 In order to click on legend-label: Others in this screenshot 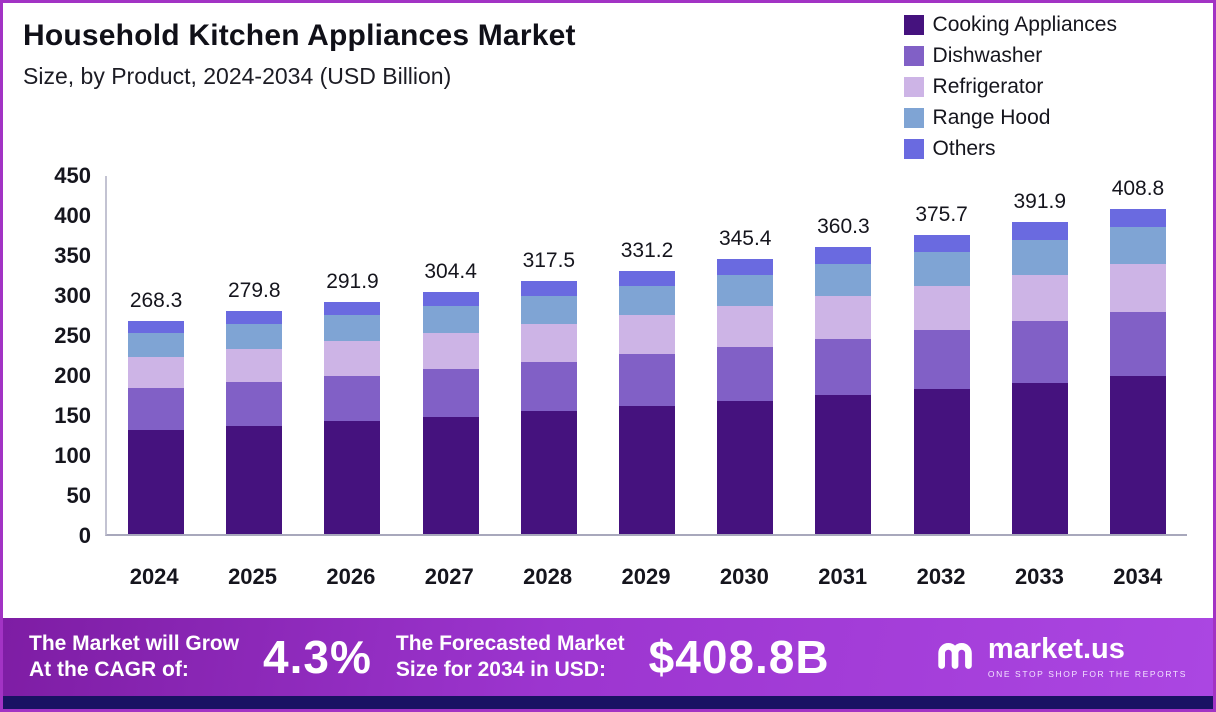, I will do `click(964, 148)`.